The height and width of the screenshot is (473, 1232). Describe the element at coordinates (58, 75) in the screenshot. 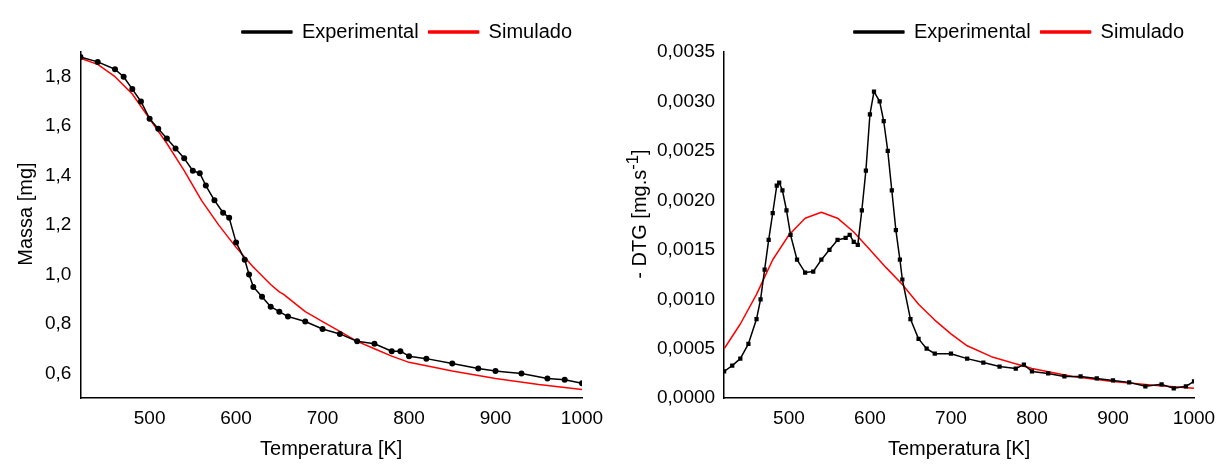

I see `y-tick-label: 1,8` at that location.